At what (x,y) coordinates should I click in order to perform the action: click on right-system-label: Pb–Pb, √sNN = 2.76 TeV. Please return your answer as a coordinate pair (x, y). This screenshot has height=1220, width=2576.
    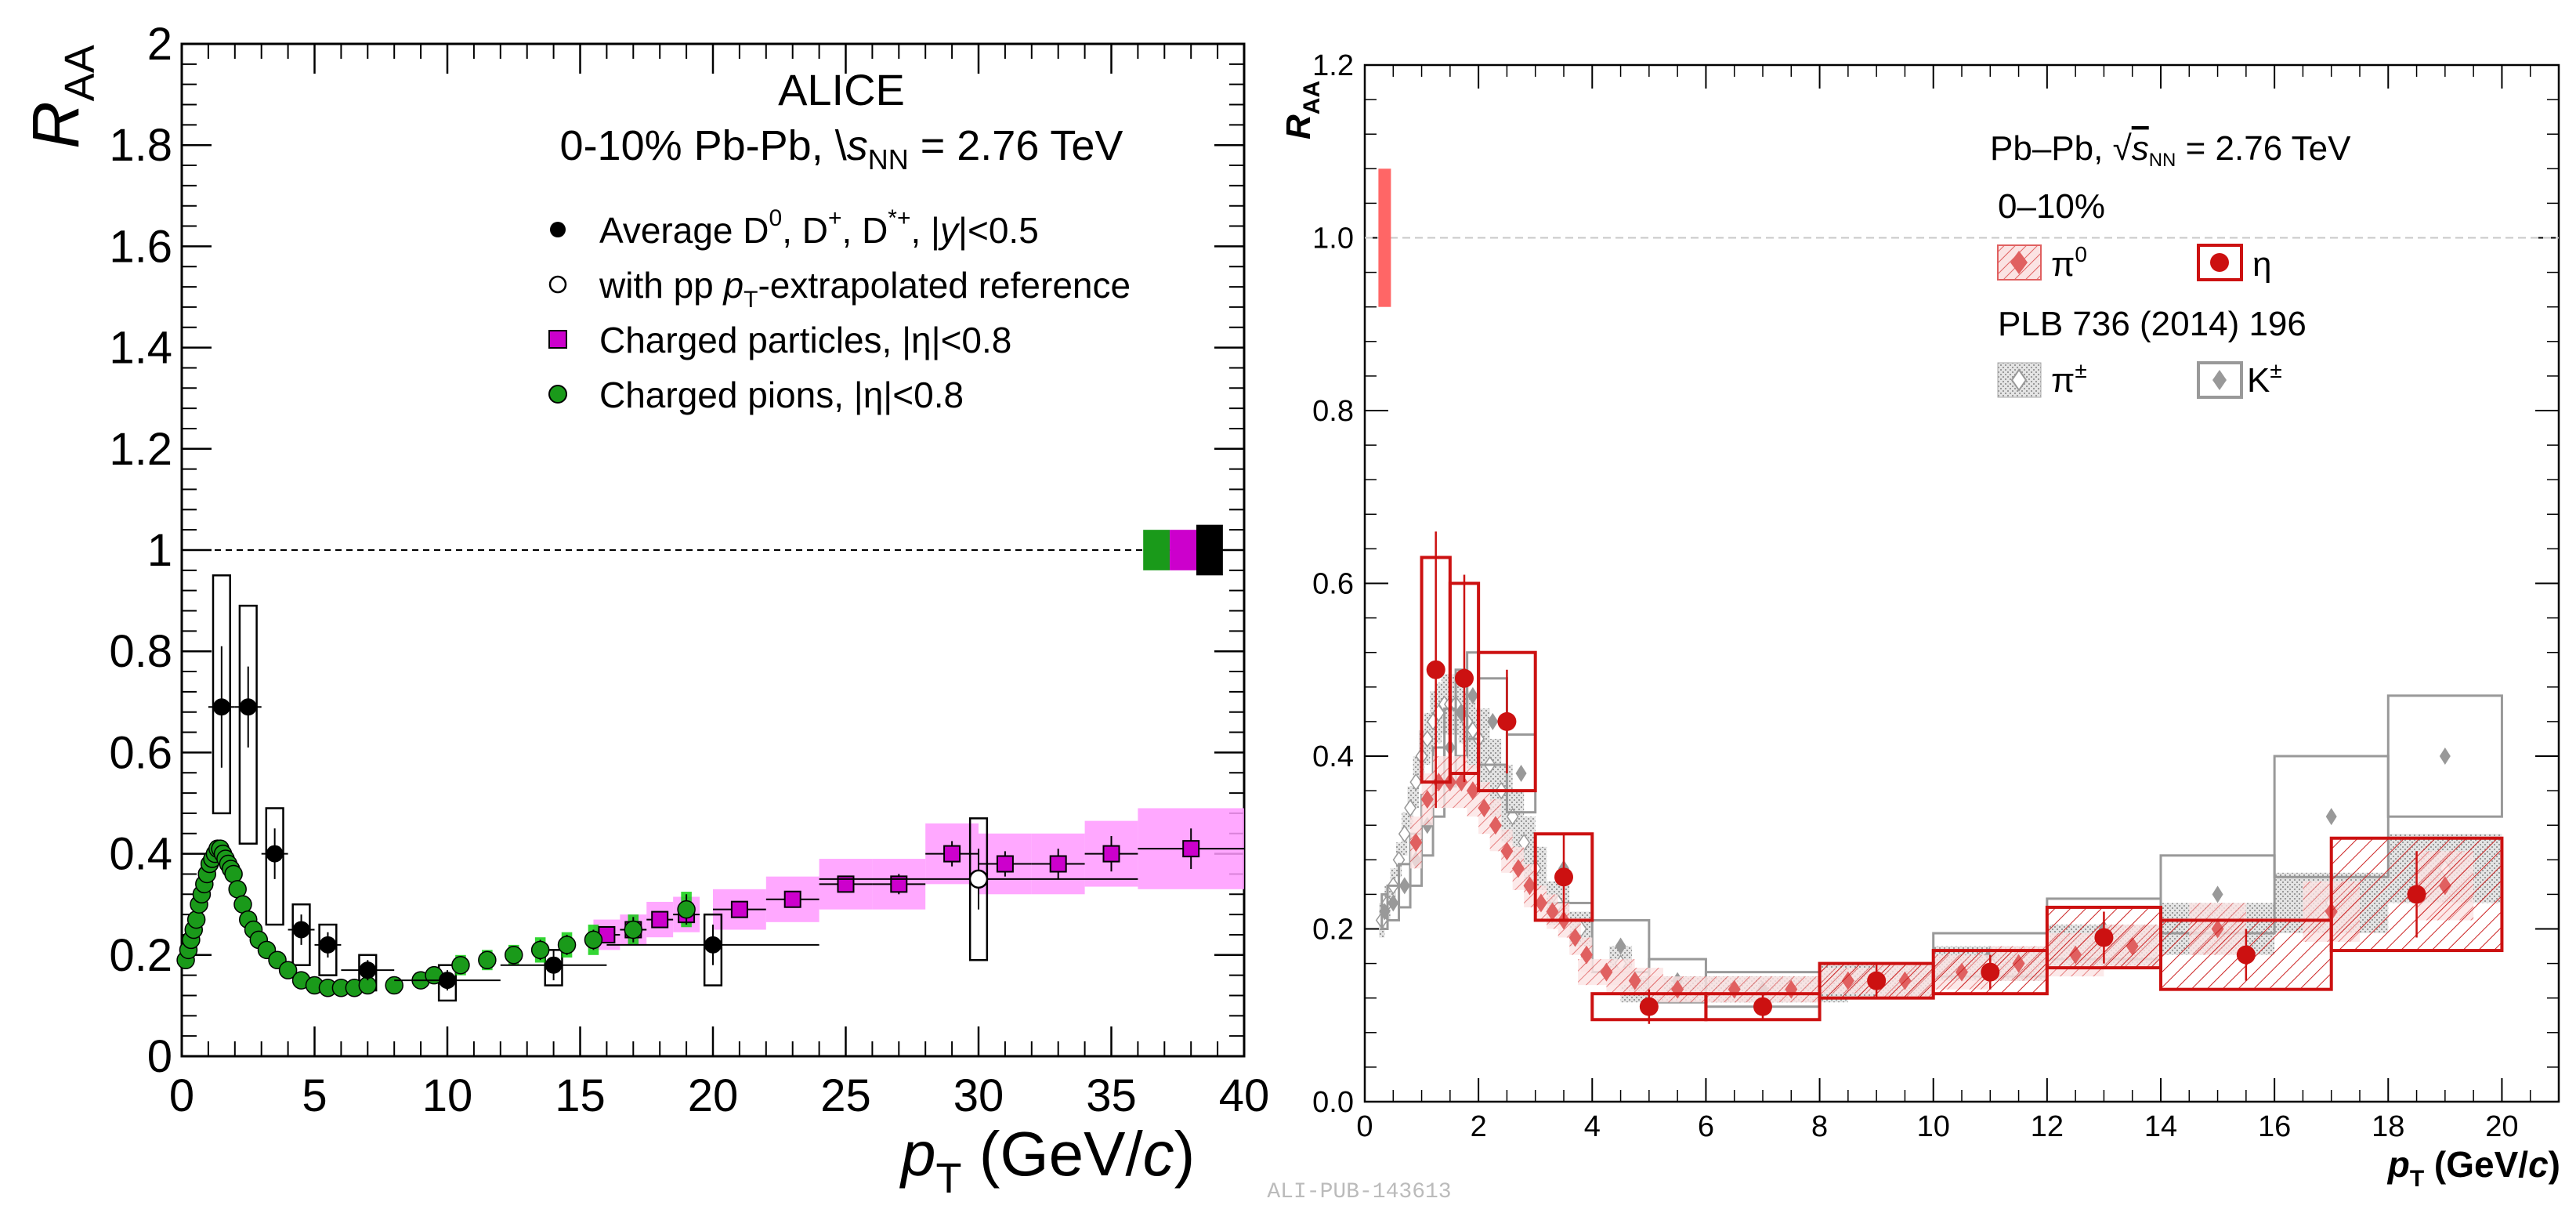
    Looking at the image, I should click on (2170, 150).